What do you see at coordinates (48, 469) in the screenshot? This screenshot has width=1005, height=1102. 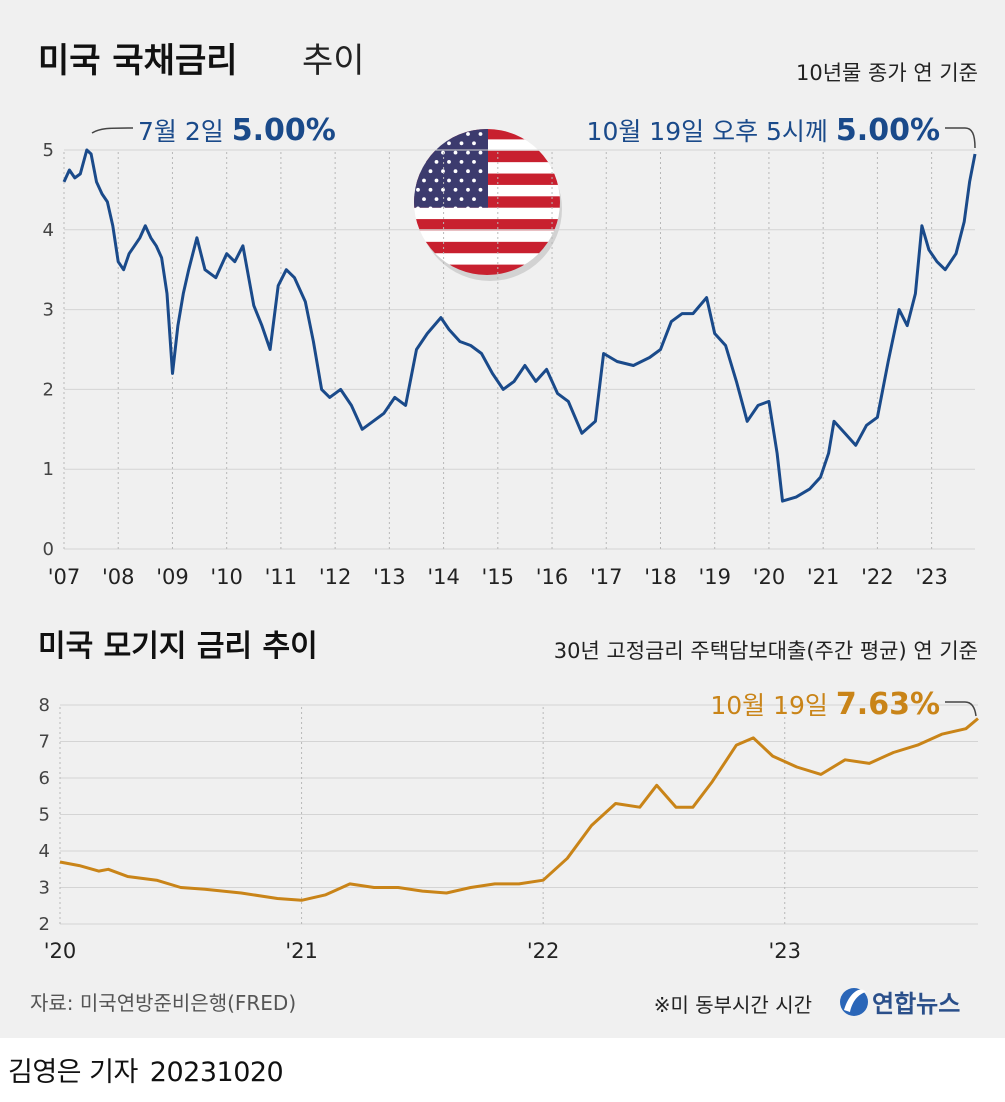 I see `y-tick-label: 1` at bounding box center [48, 469].